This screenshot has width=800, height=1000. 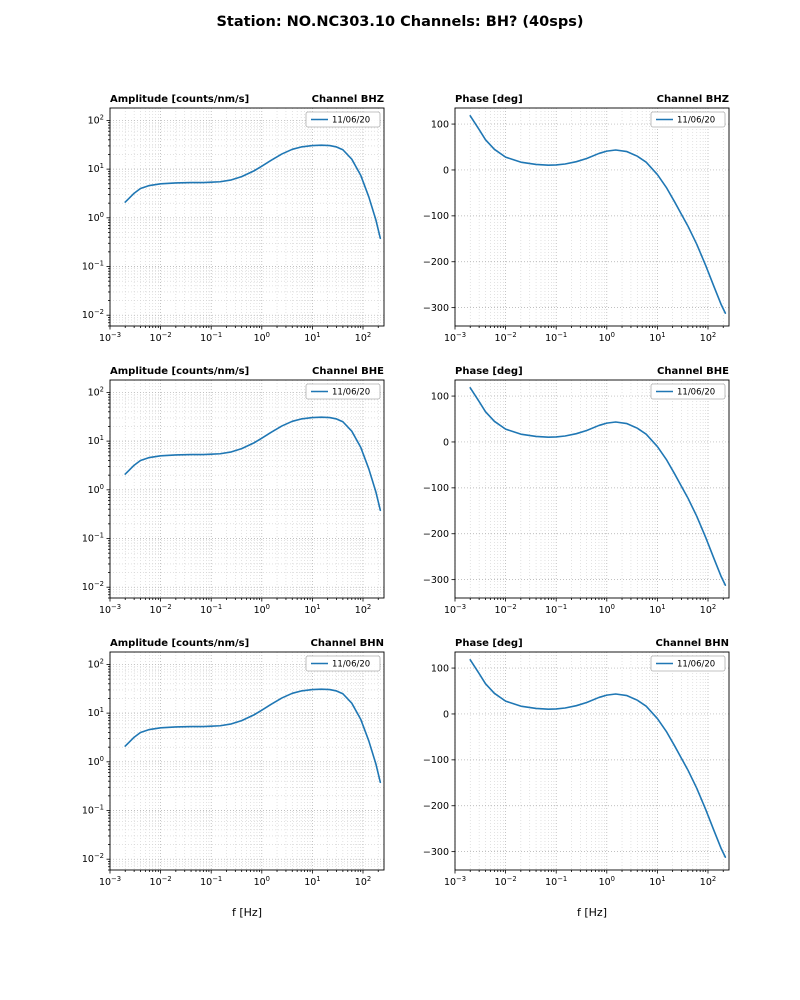 What do you see at coordinates (592, 912) in the screenshot?
I see `xlabel-right: f [Hz]` at bounding box center [592, 912].